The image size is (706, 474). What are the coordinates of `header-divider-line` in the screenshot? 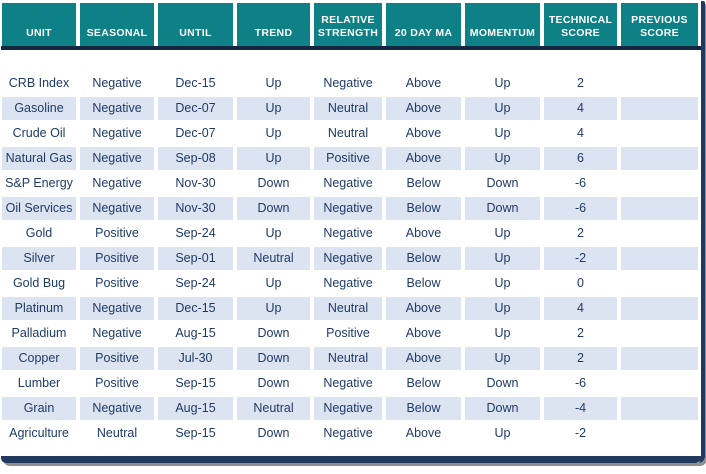 It's located at (351, 48).